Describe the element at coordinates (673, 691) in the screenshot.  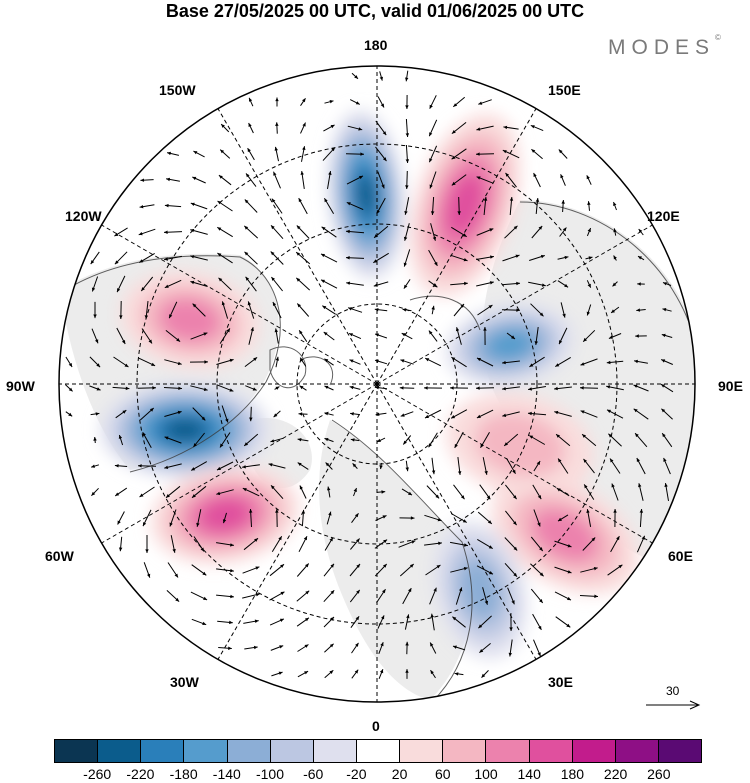
I see `wind-scale-label: 30` at that location.